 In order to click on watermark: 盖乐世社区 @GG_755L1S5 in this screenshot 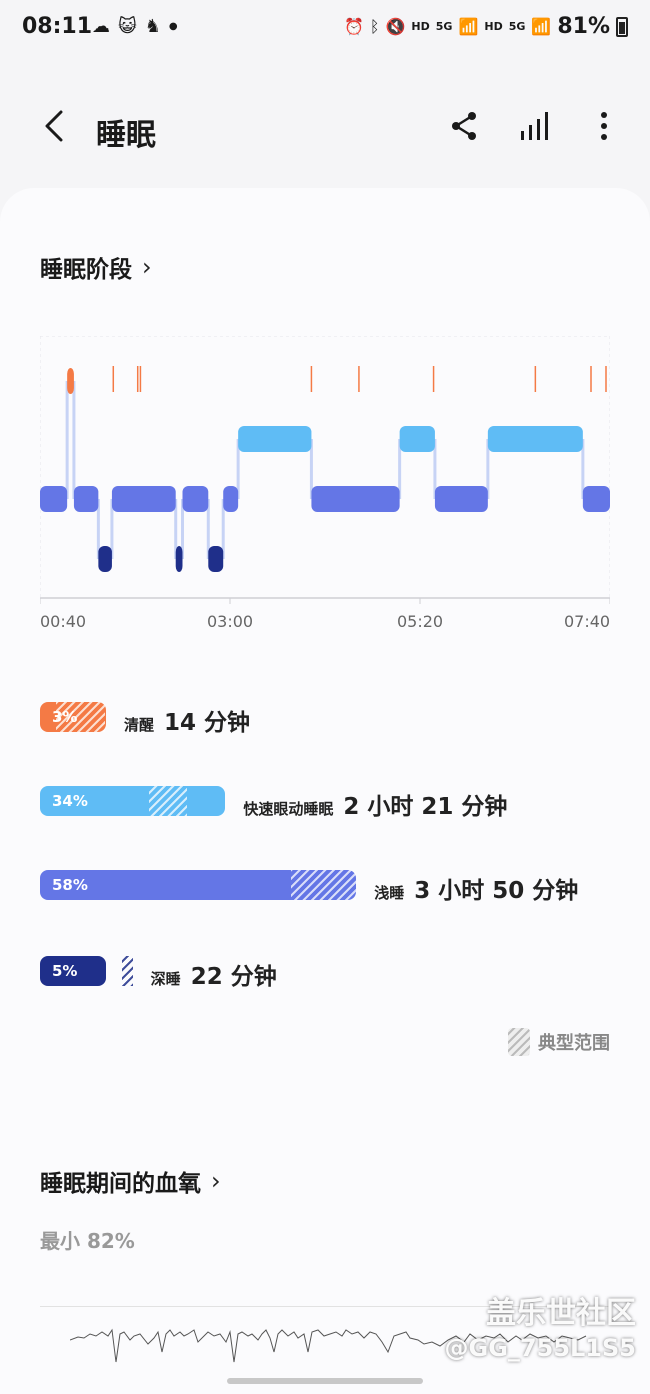, I will do `click(540, 1325)`.